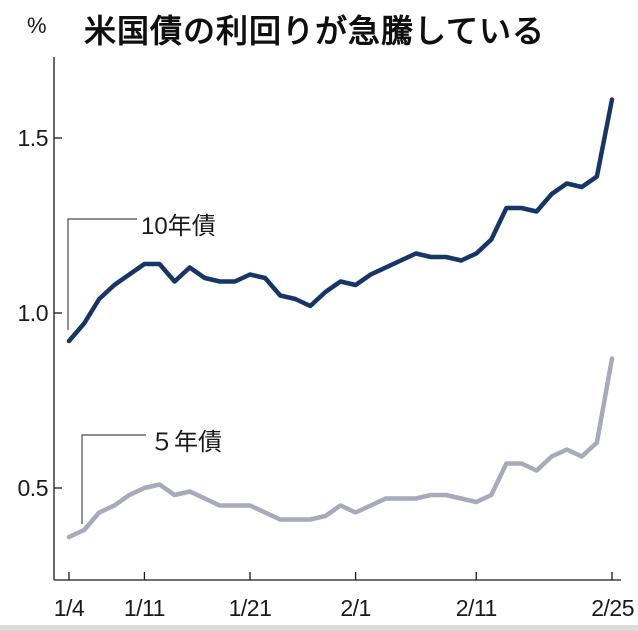  I want to click on y-axis-tick-label: 1.0, so click(33, 313).